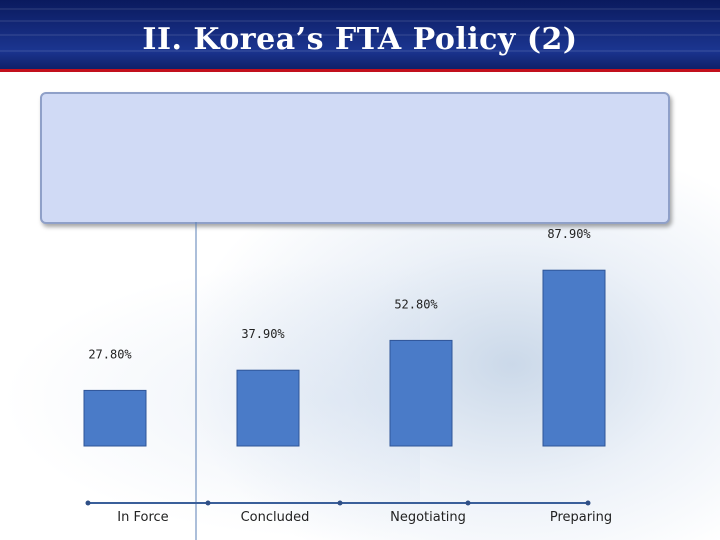  What do you see at coordinates (360, 39) in the screenshot?
I see `page-title: II. Korea’s FTA Policy (2)` at bounding box center [360, 39].